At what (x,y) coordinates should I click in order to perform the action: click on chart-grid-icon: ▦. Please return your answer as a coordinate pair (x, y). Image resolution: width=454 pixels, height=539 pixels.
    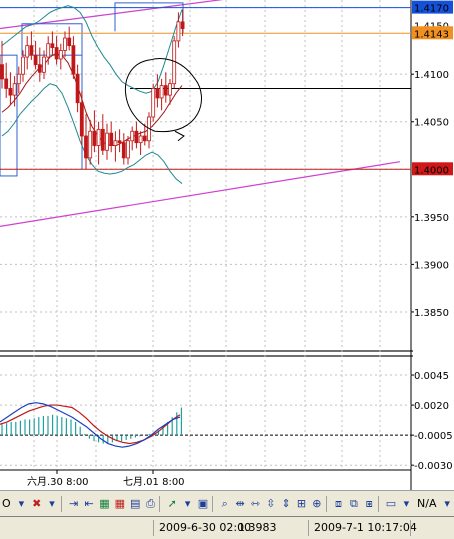
    Looking at the image, I should click on (104, 503).